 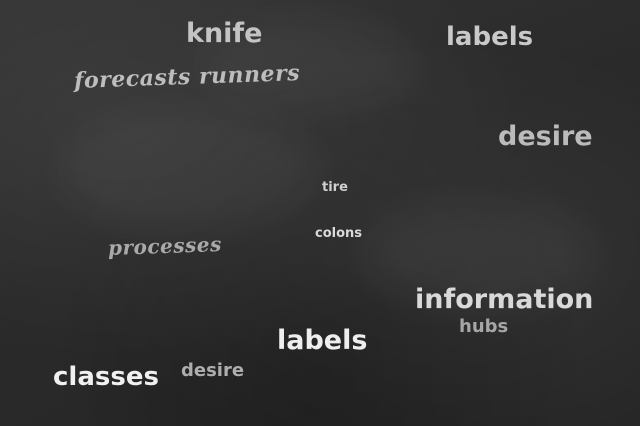 I want to click on word-classes: classes, so click(x=106, y=377).